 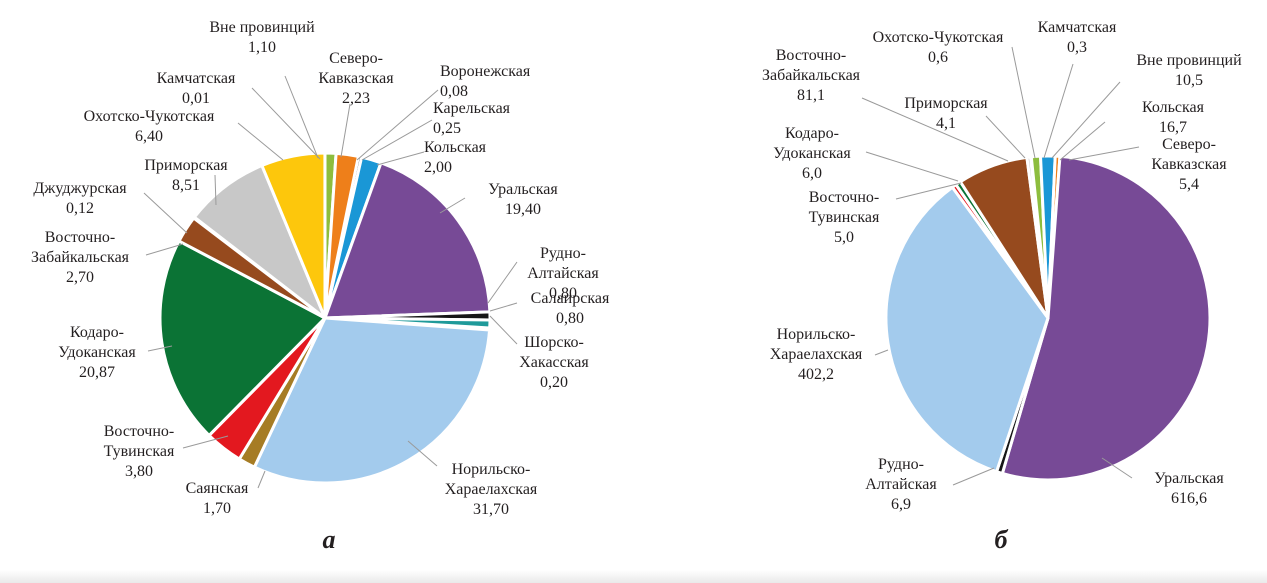 I want to click on slice-label-рудно-алтайская: Рудно-Алтайская 6,9, so click(x=901, y=484).